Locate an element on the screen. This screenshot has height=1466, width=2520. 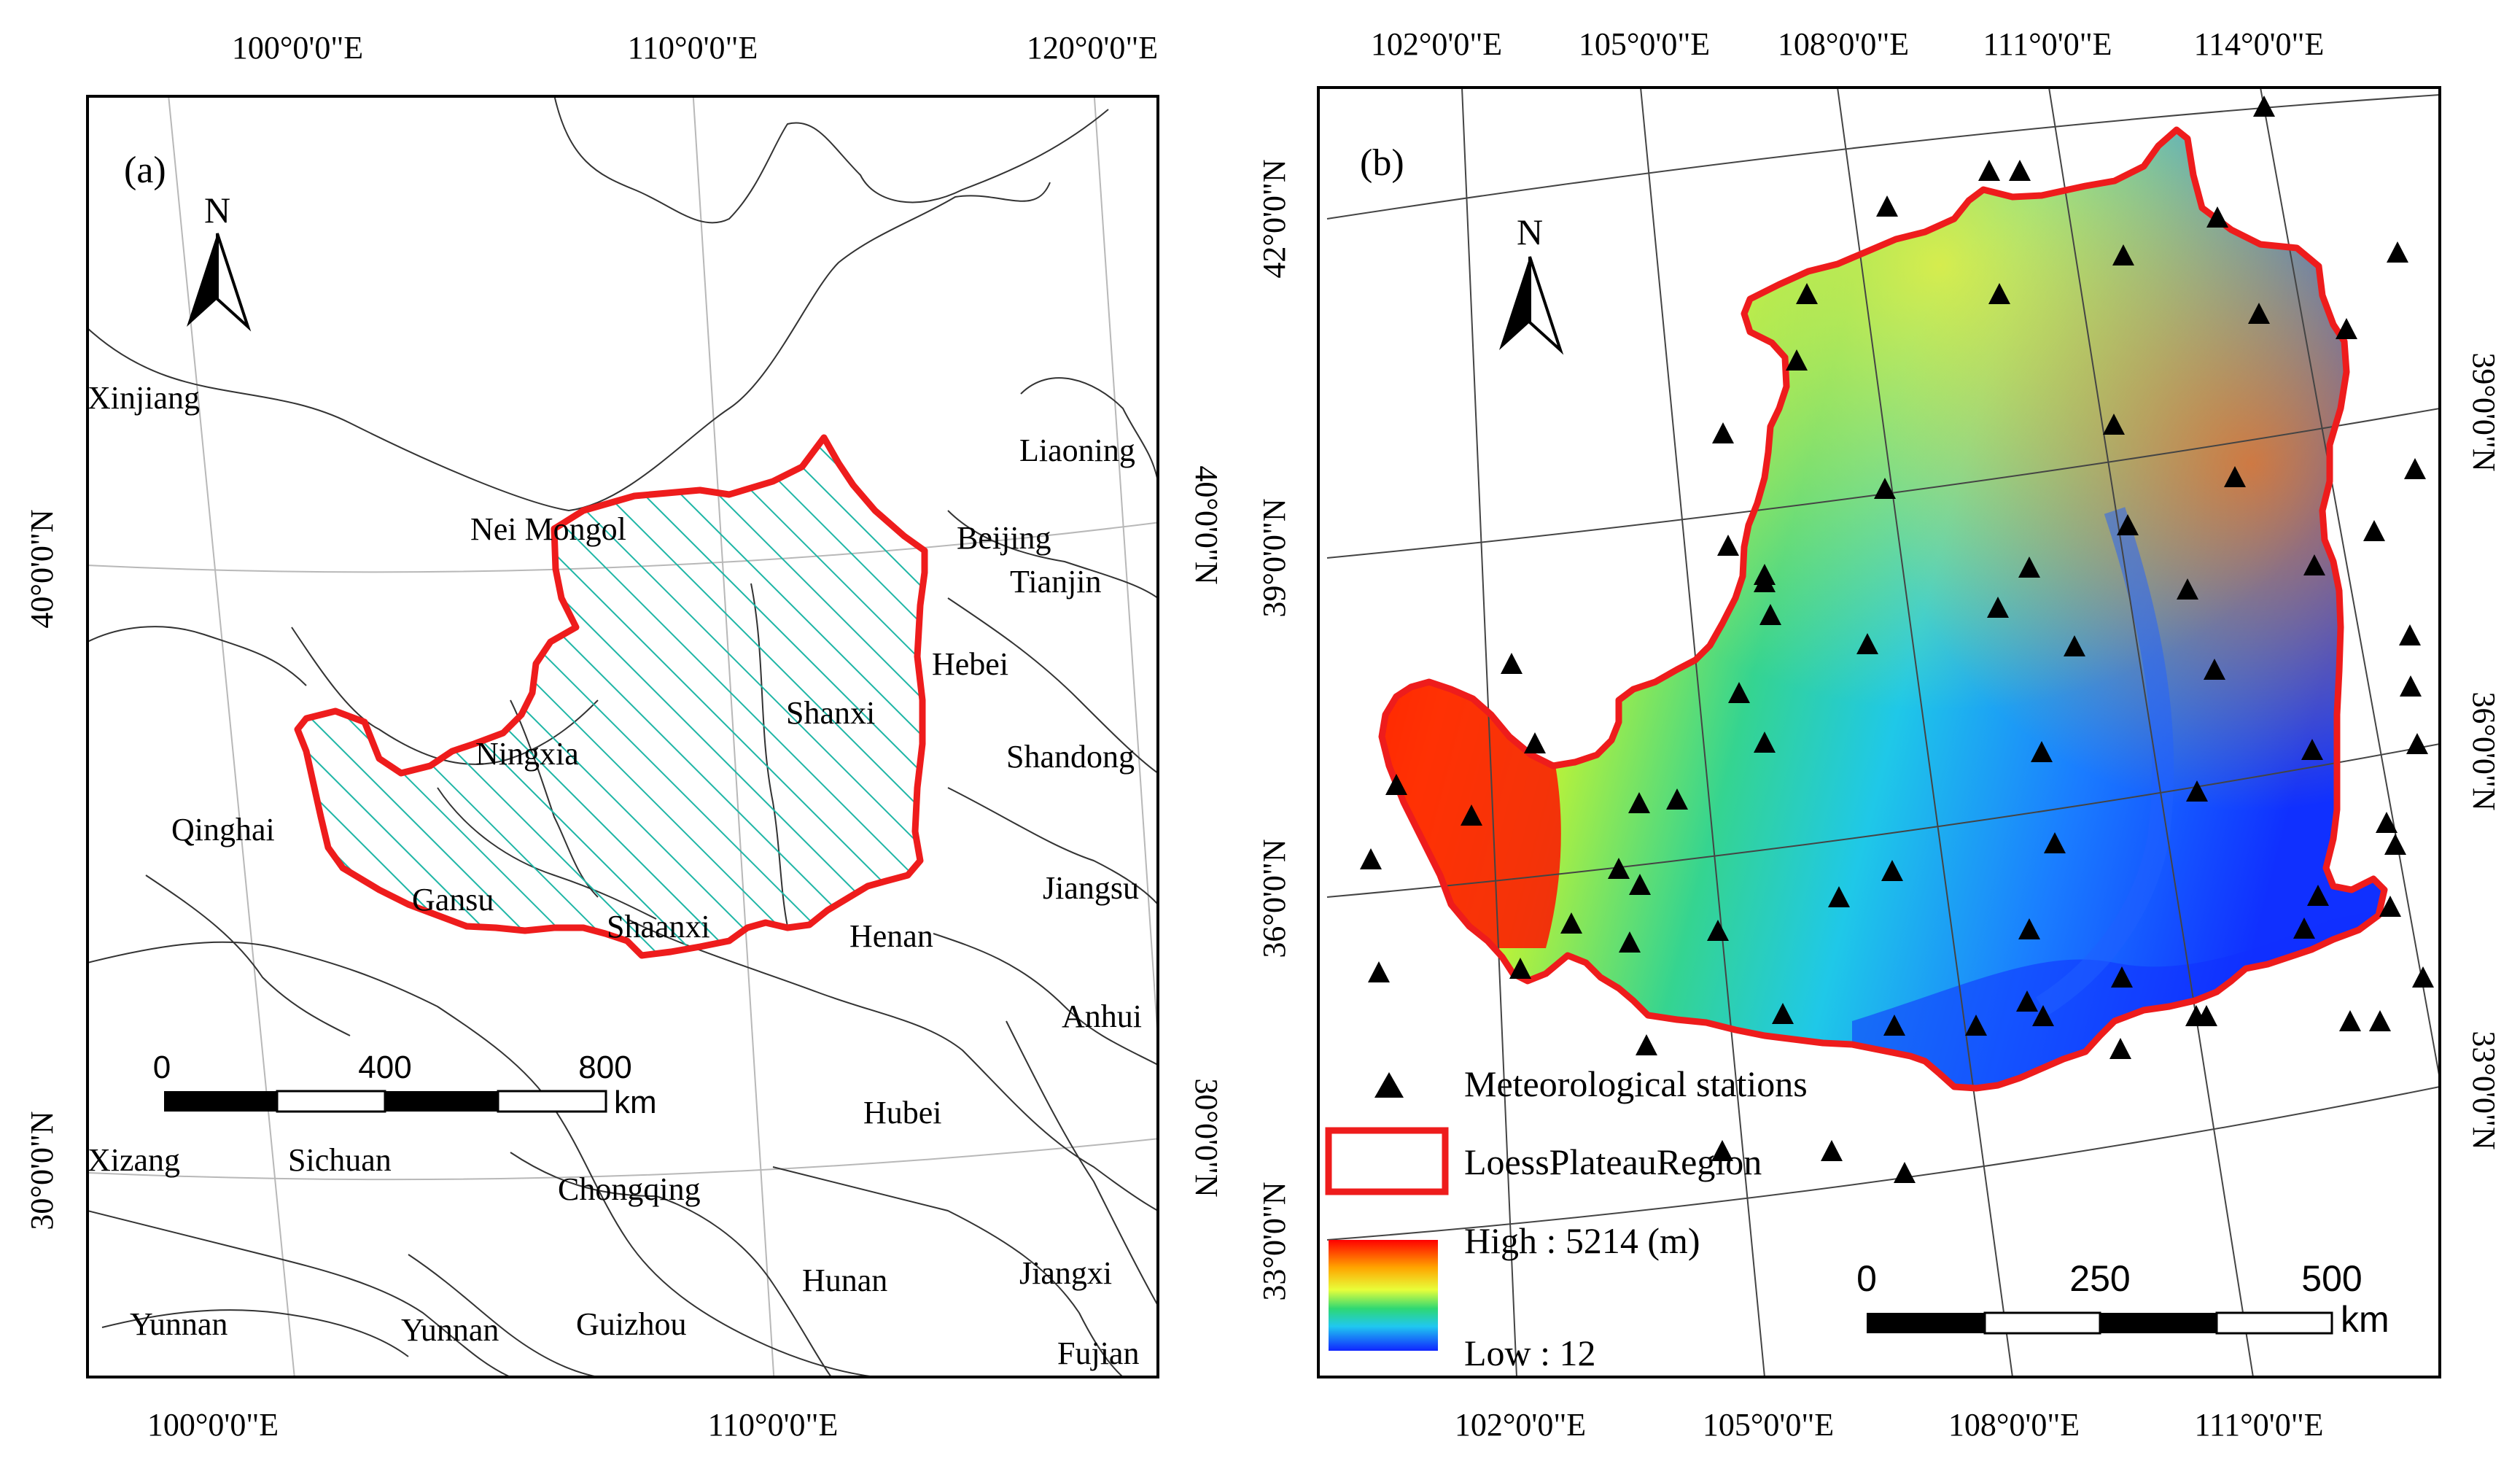
province-label-hubei: Hubei is located at coordinates (902, 1112).